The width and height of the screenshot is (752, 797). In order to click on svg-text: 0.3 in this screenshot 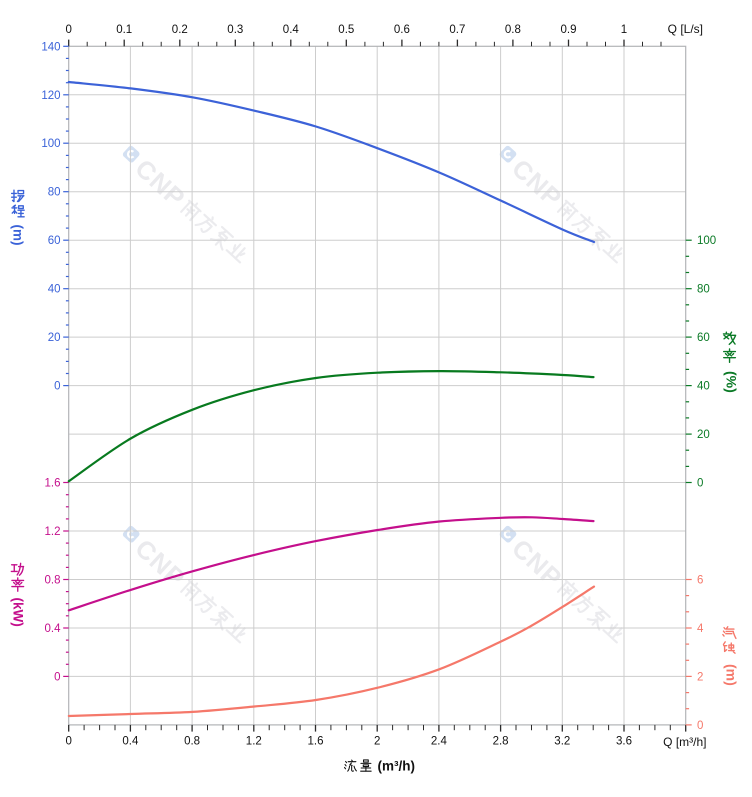, I will do `click(235, 30)`.